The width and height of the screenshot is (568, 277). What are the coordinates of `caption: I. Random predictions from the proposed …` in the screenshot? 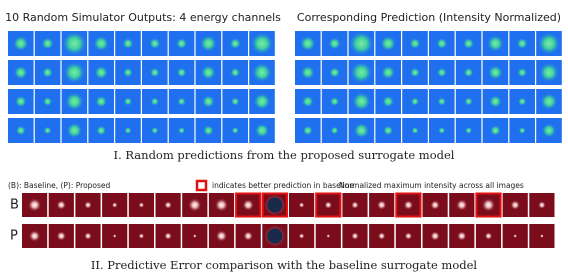 It's located at (284, 155).